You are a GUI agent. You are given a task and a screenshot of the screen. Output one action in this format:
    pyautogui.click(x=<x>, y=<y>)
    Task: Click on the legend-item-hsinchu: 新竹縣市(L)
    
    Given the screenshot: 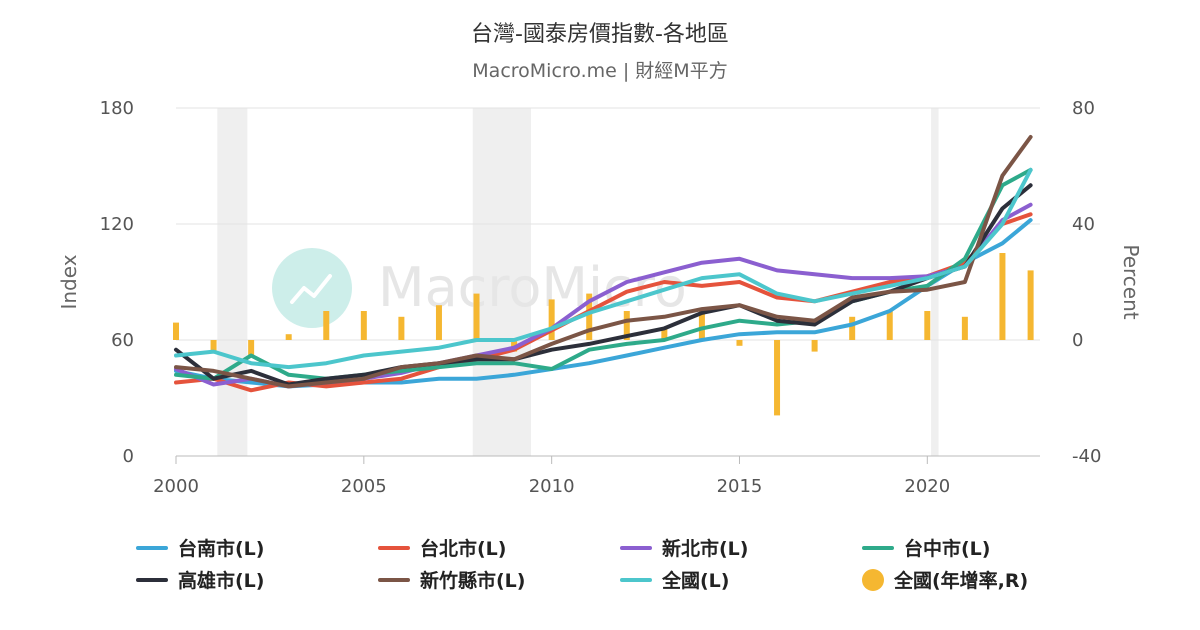 What is the action you would take?
    pyautogui.click(x=451, y=579)
    